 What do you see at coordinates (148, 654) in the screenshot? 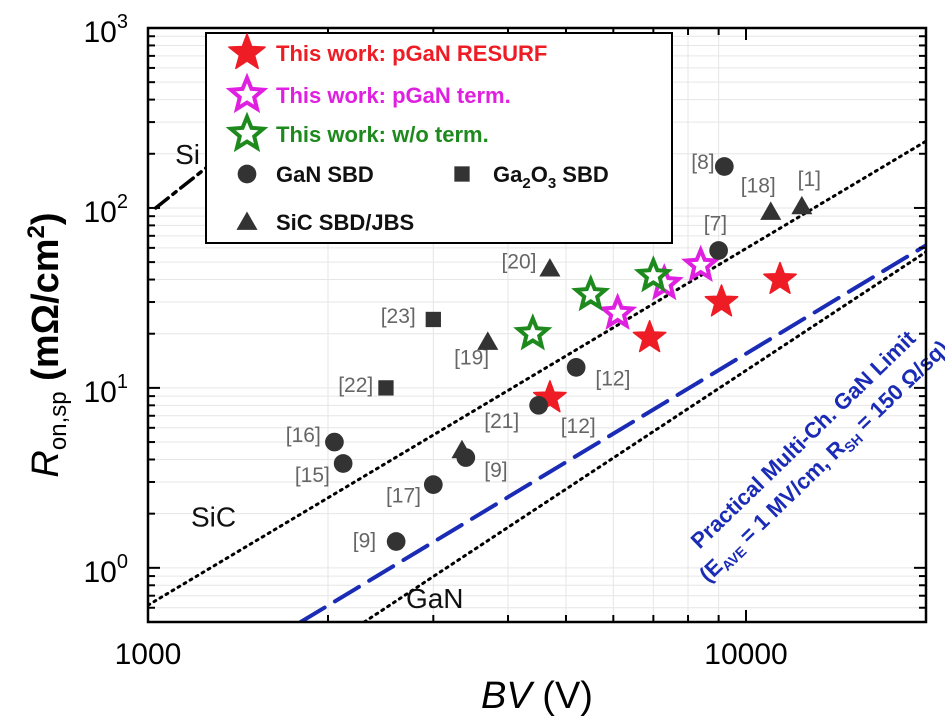
I see `x-tick-label: 1000` at bounding box center [148, 654].